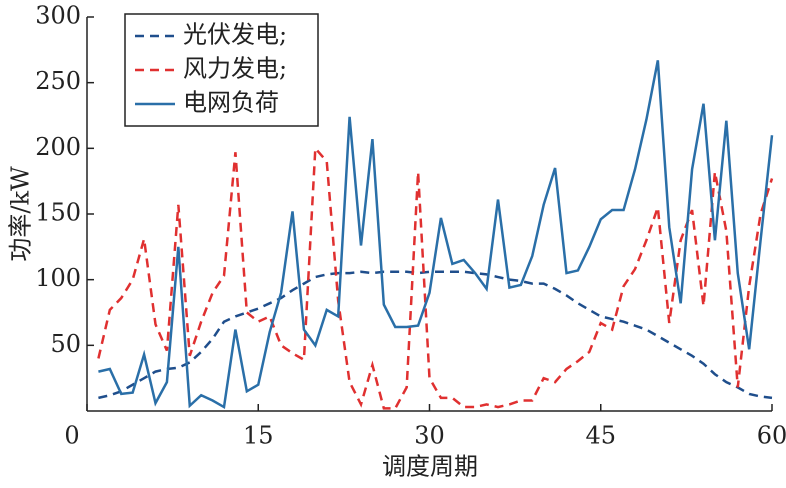  Describe the element at coordinates (58, 16) in the screenshot. I see `y-tick-label: 300` at that location.